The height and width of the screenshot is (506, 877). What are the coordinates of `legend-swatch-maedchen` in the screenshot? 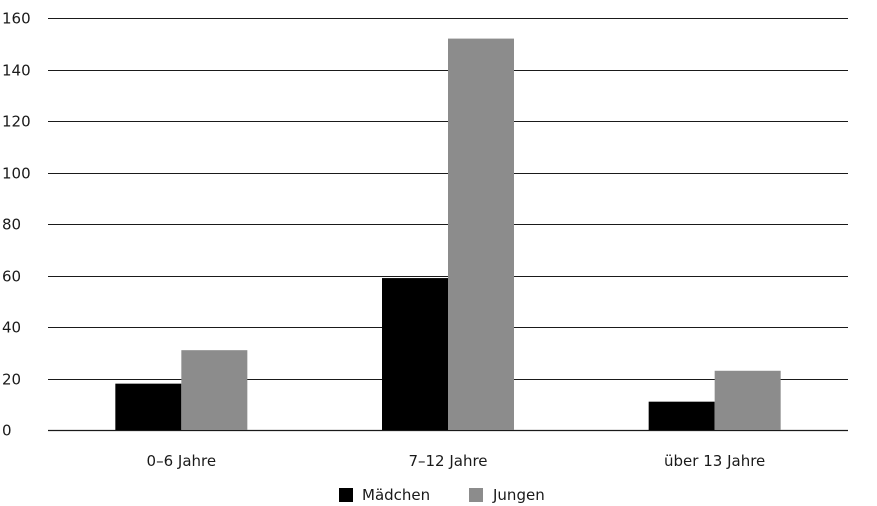 It's located at (346, 495).